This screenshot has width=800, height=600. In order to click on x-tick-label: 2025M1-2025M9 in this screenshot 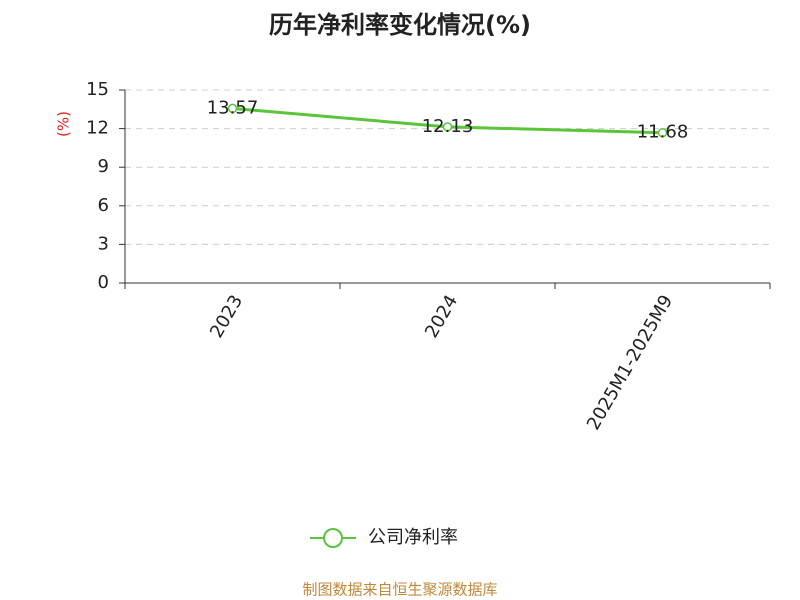, I will do `click(630, 363)`.